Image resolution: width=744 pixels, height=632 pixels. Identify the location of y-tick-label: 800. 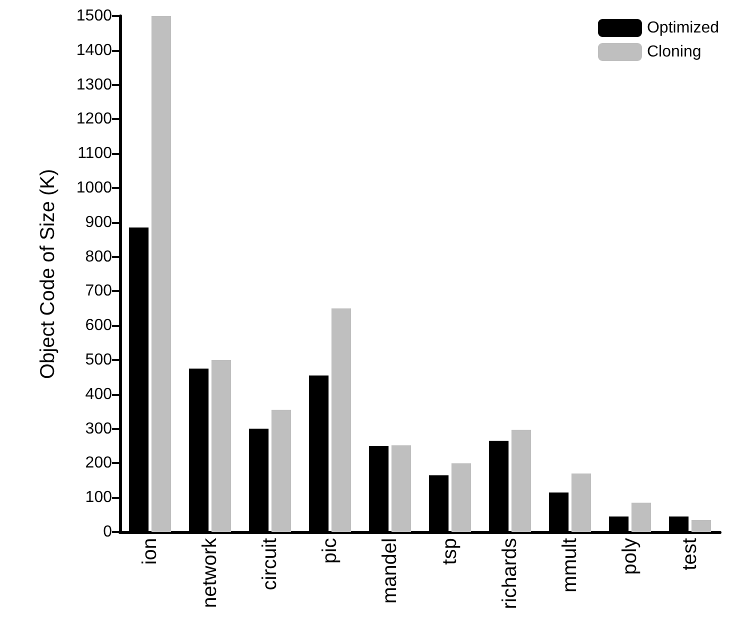
(98, 257).